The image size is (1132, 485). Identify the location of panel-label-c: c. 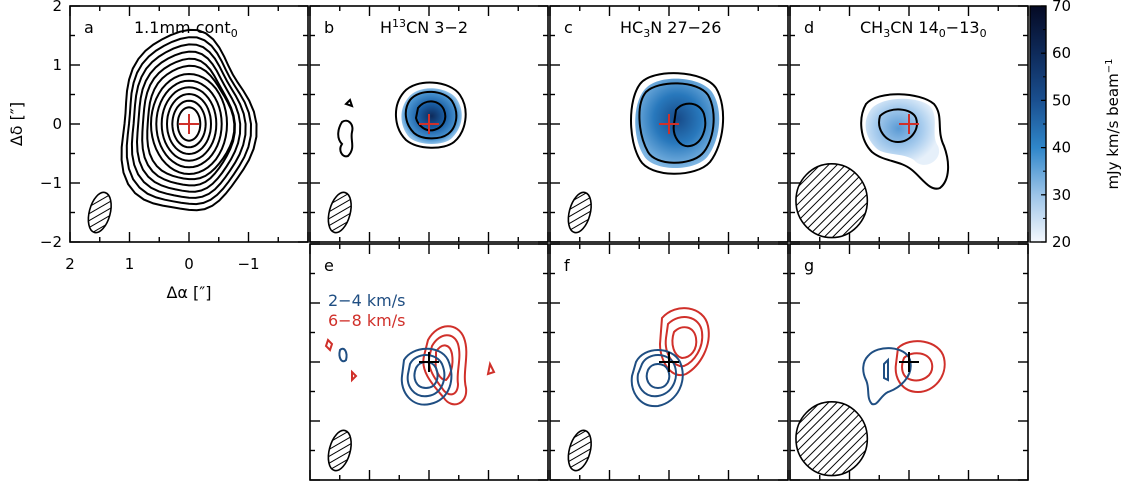
(568, 27).